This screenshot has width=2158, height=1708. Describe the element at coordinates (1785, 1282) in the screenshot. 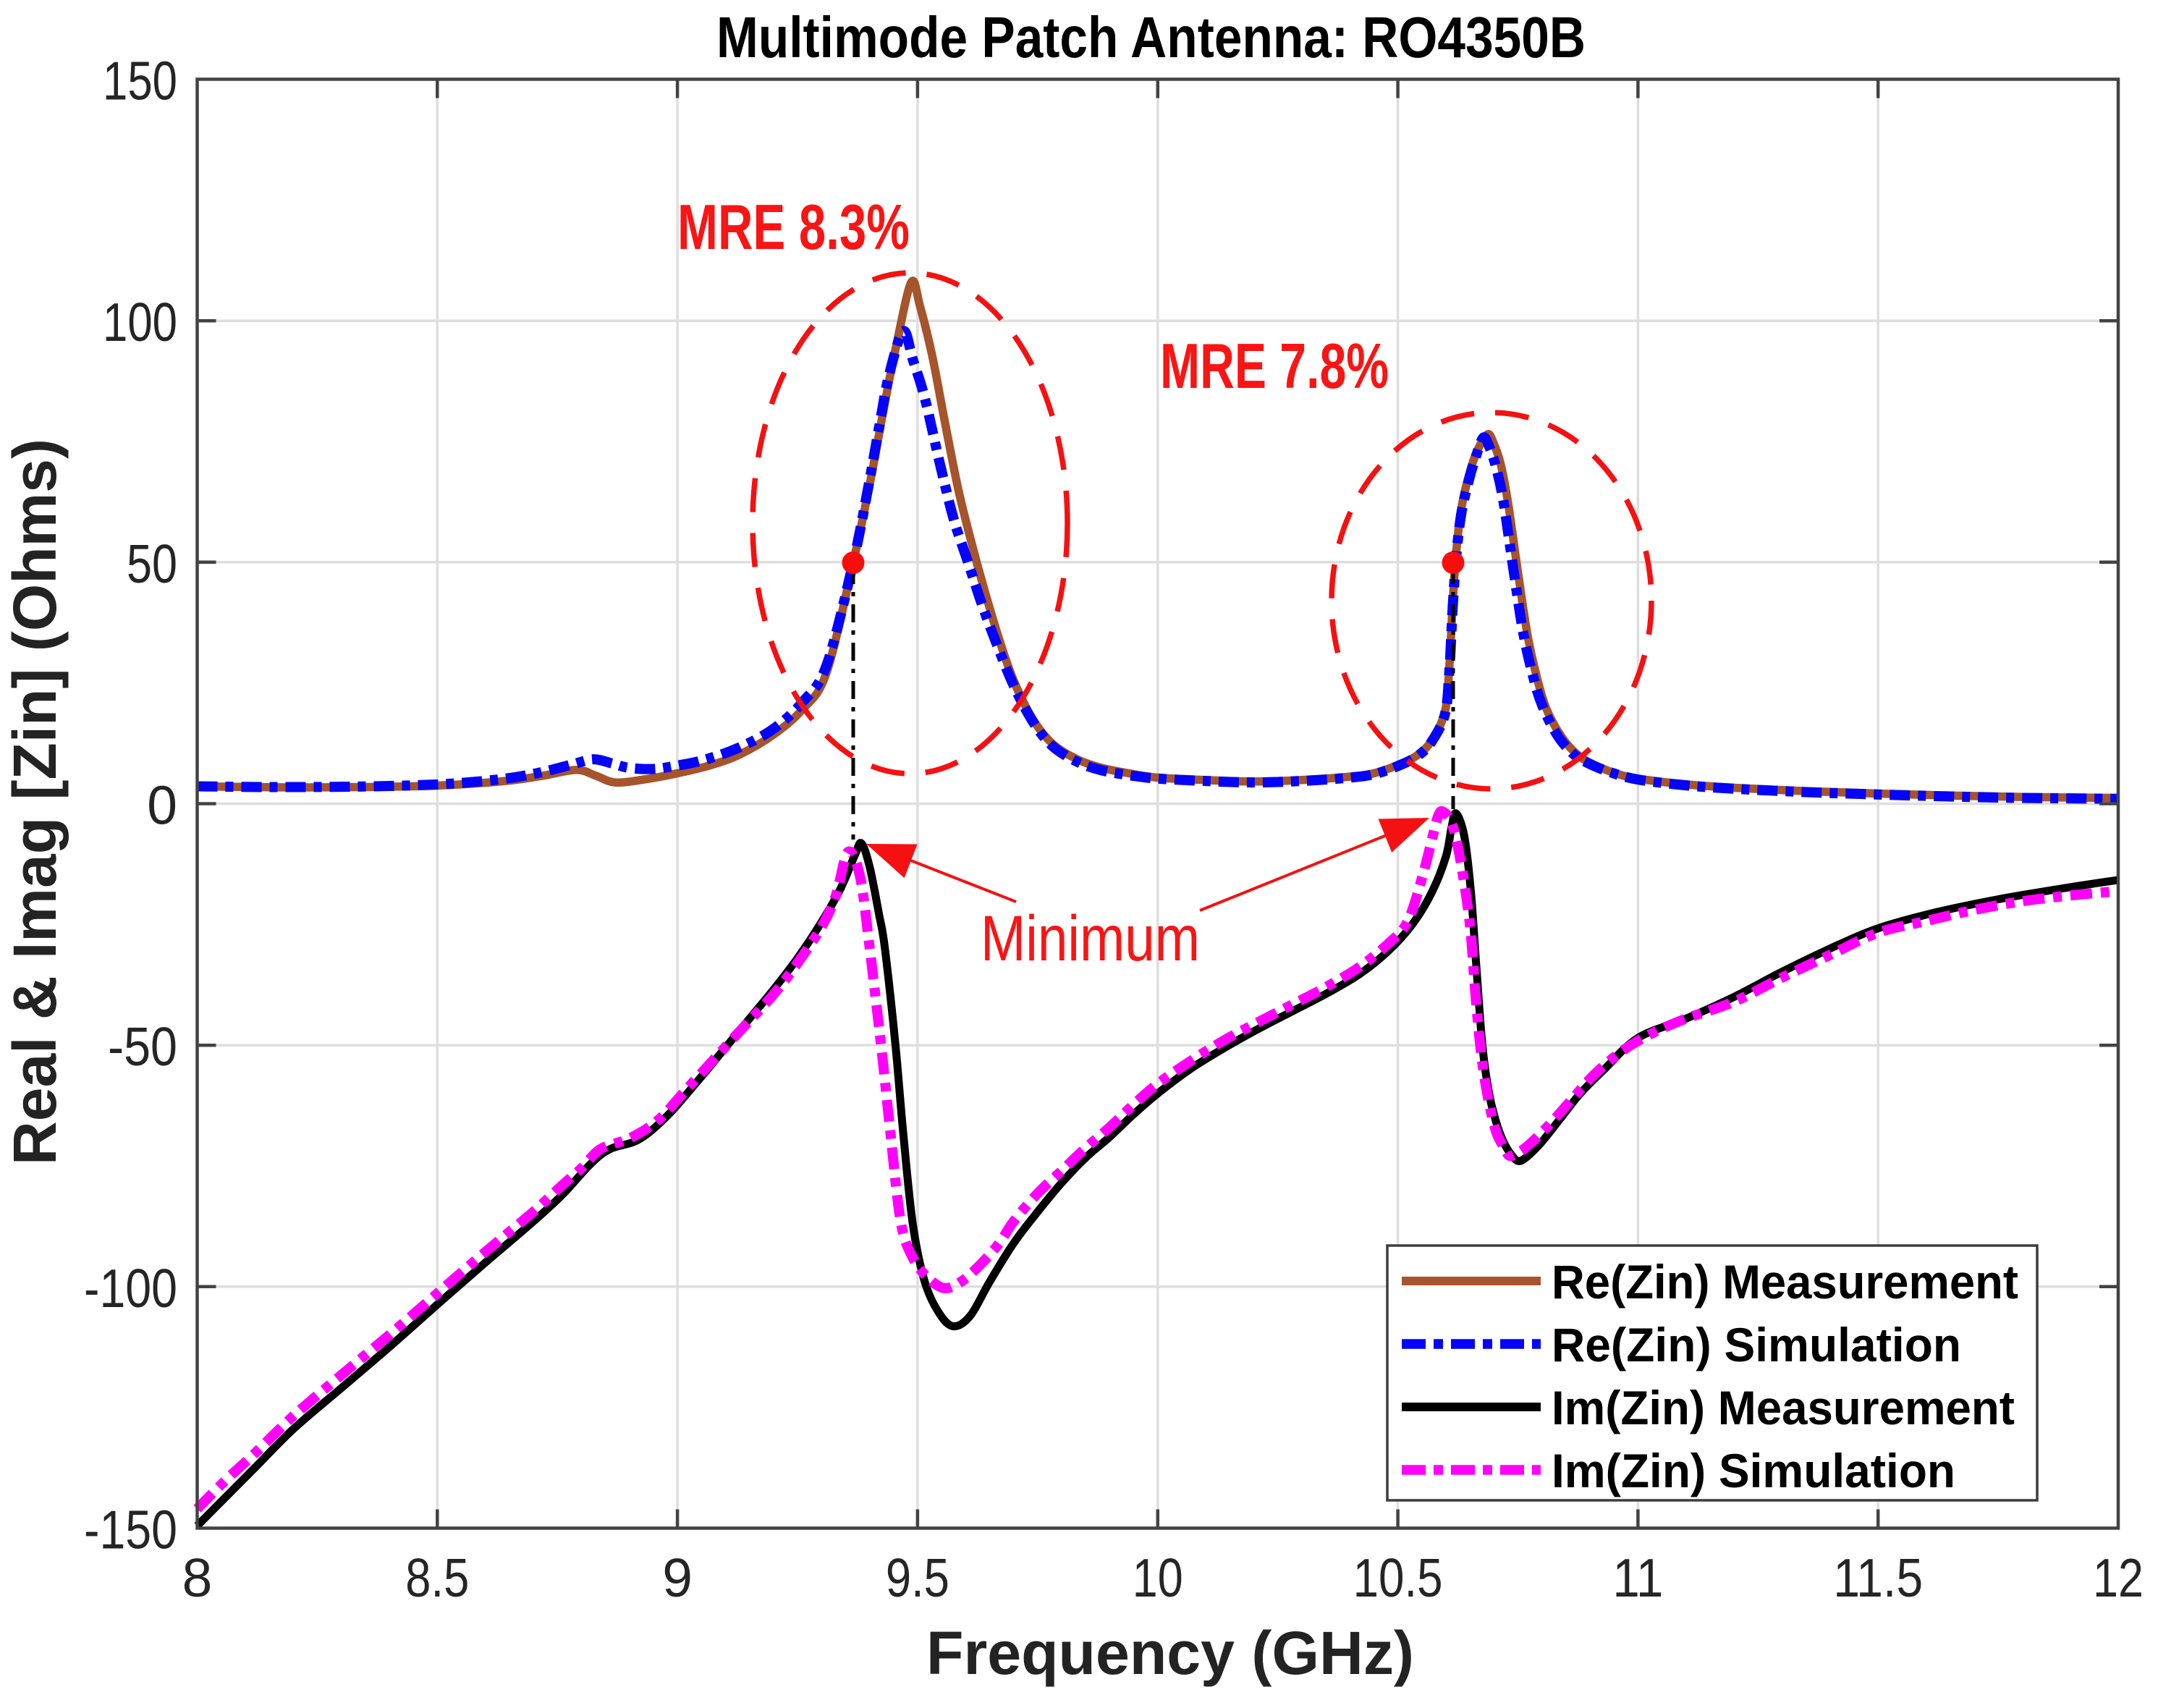

I see `svg-text: Re(Zin) Measurement` at that location.